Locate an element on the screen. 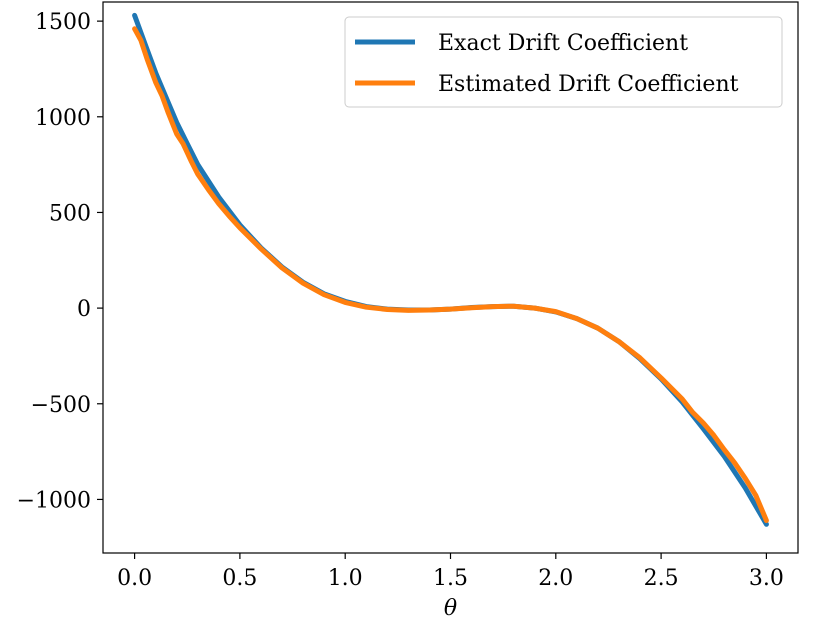  x-tick-label: 3.0 is located at coordinates (766, 578).